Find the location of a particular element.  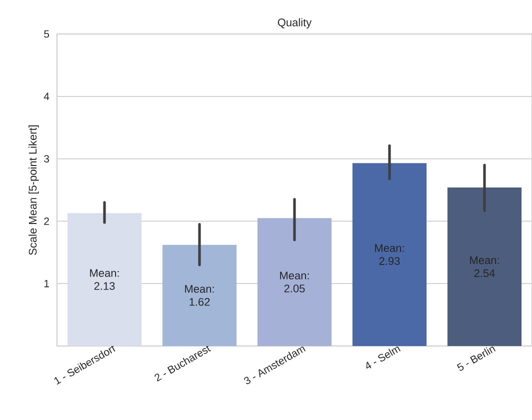

data-label: Mean: 2.13 is located at coordinates (104, 279).